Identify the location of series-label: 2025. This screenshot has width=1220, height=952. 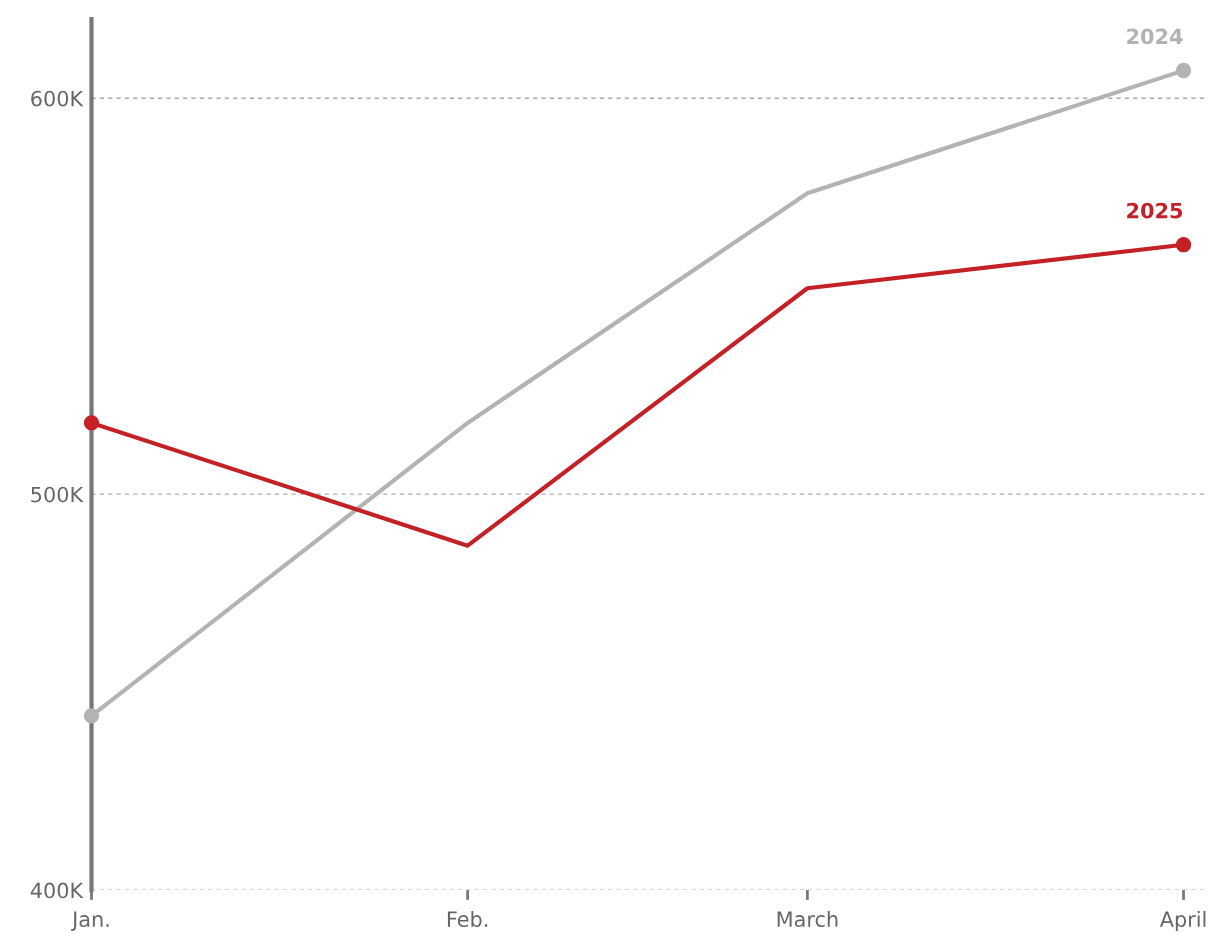
(1155, 210).